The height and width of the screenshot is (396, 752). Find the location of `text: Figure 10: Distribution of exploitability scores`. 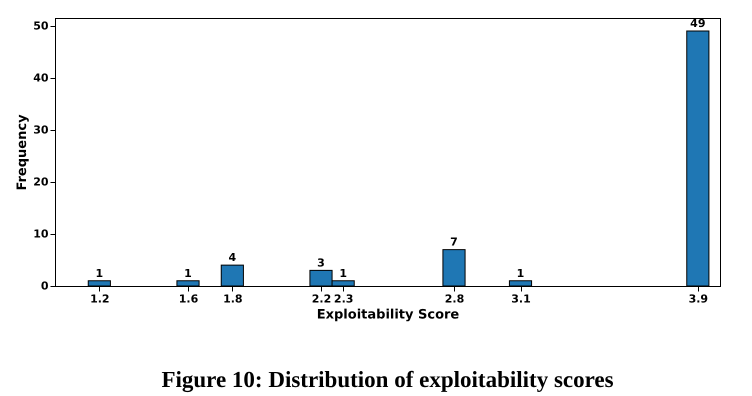

text: Figure 10: Distribution of exploitability scores is located at coordinates (387, 380).